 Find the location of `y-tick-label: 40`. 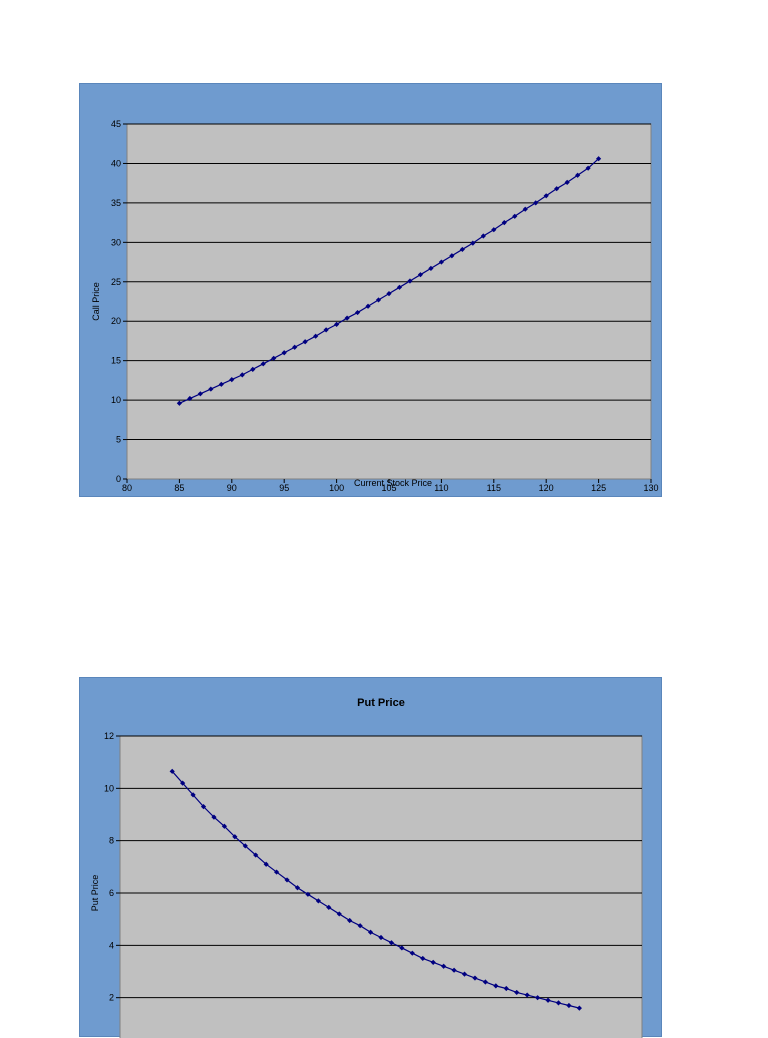

y-tick-label: 40 is located at coordinates (116, 163).